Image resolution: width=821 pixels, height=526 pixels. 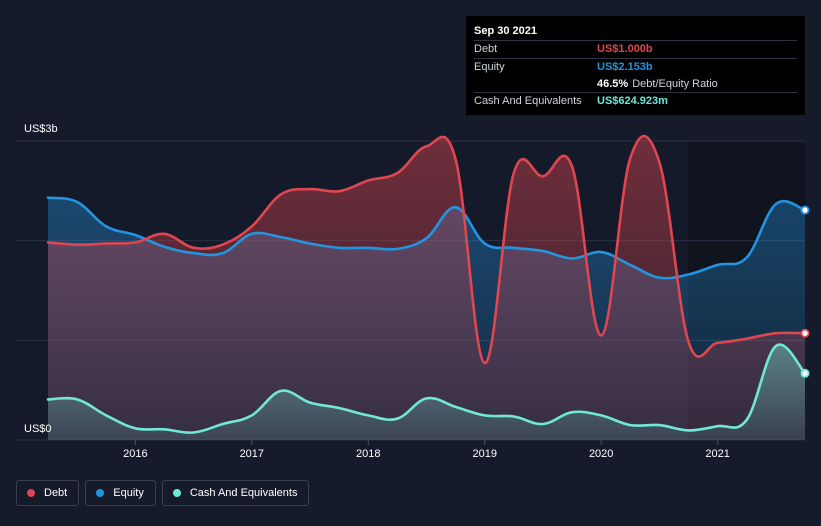 I want to click on legend-label-debt: Debt, so click(x=56, y=493).